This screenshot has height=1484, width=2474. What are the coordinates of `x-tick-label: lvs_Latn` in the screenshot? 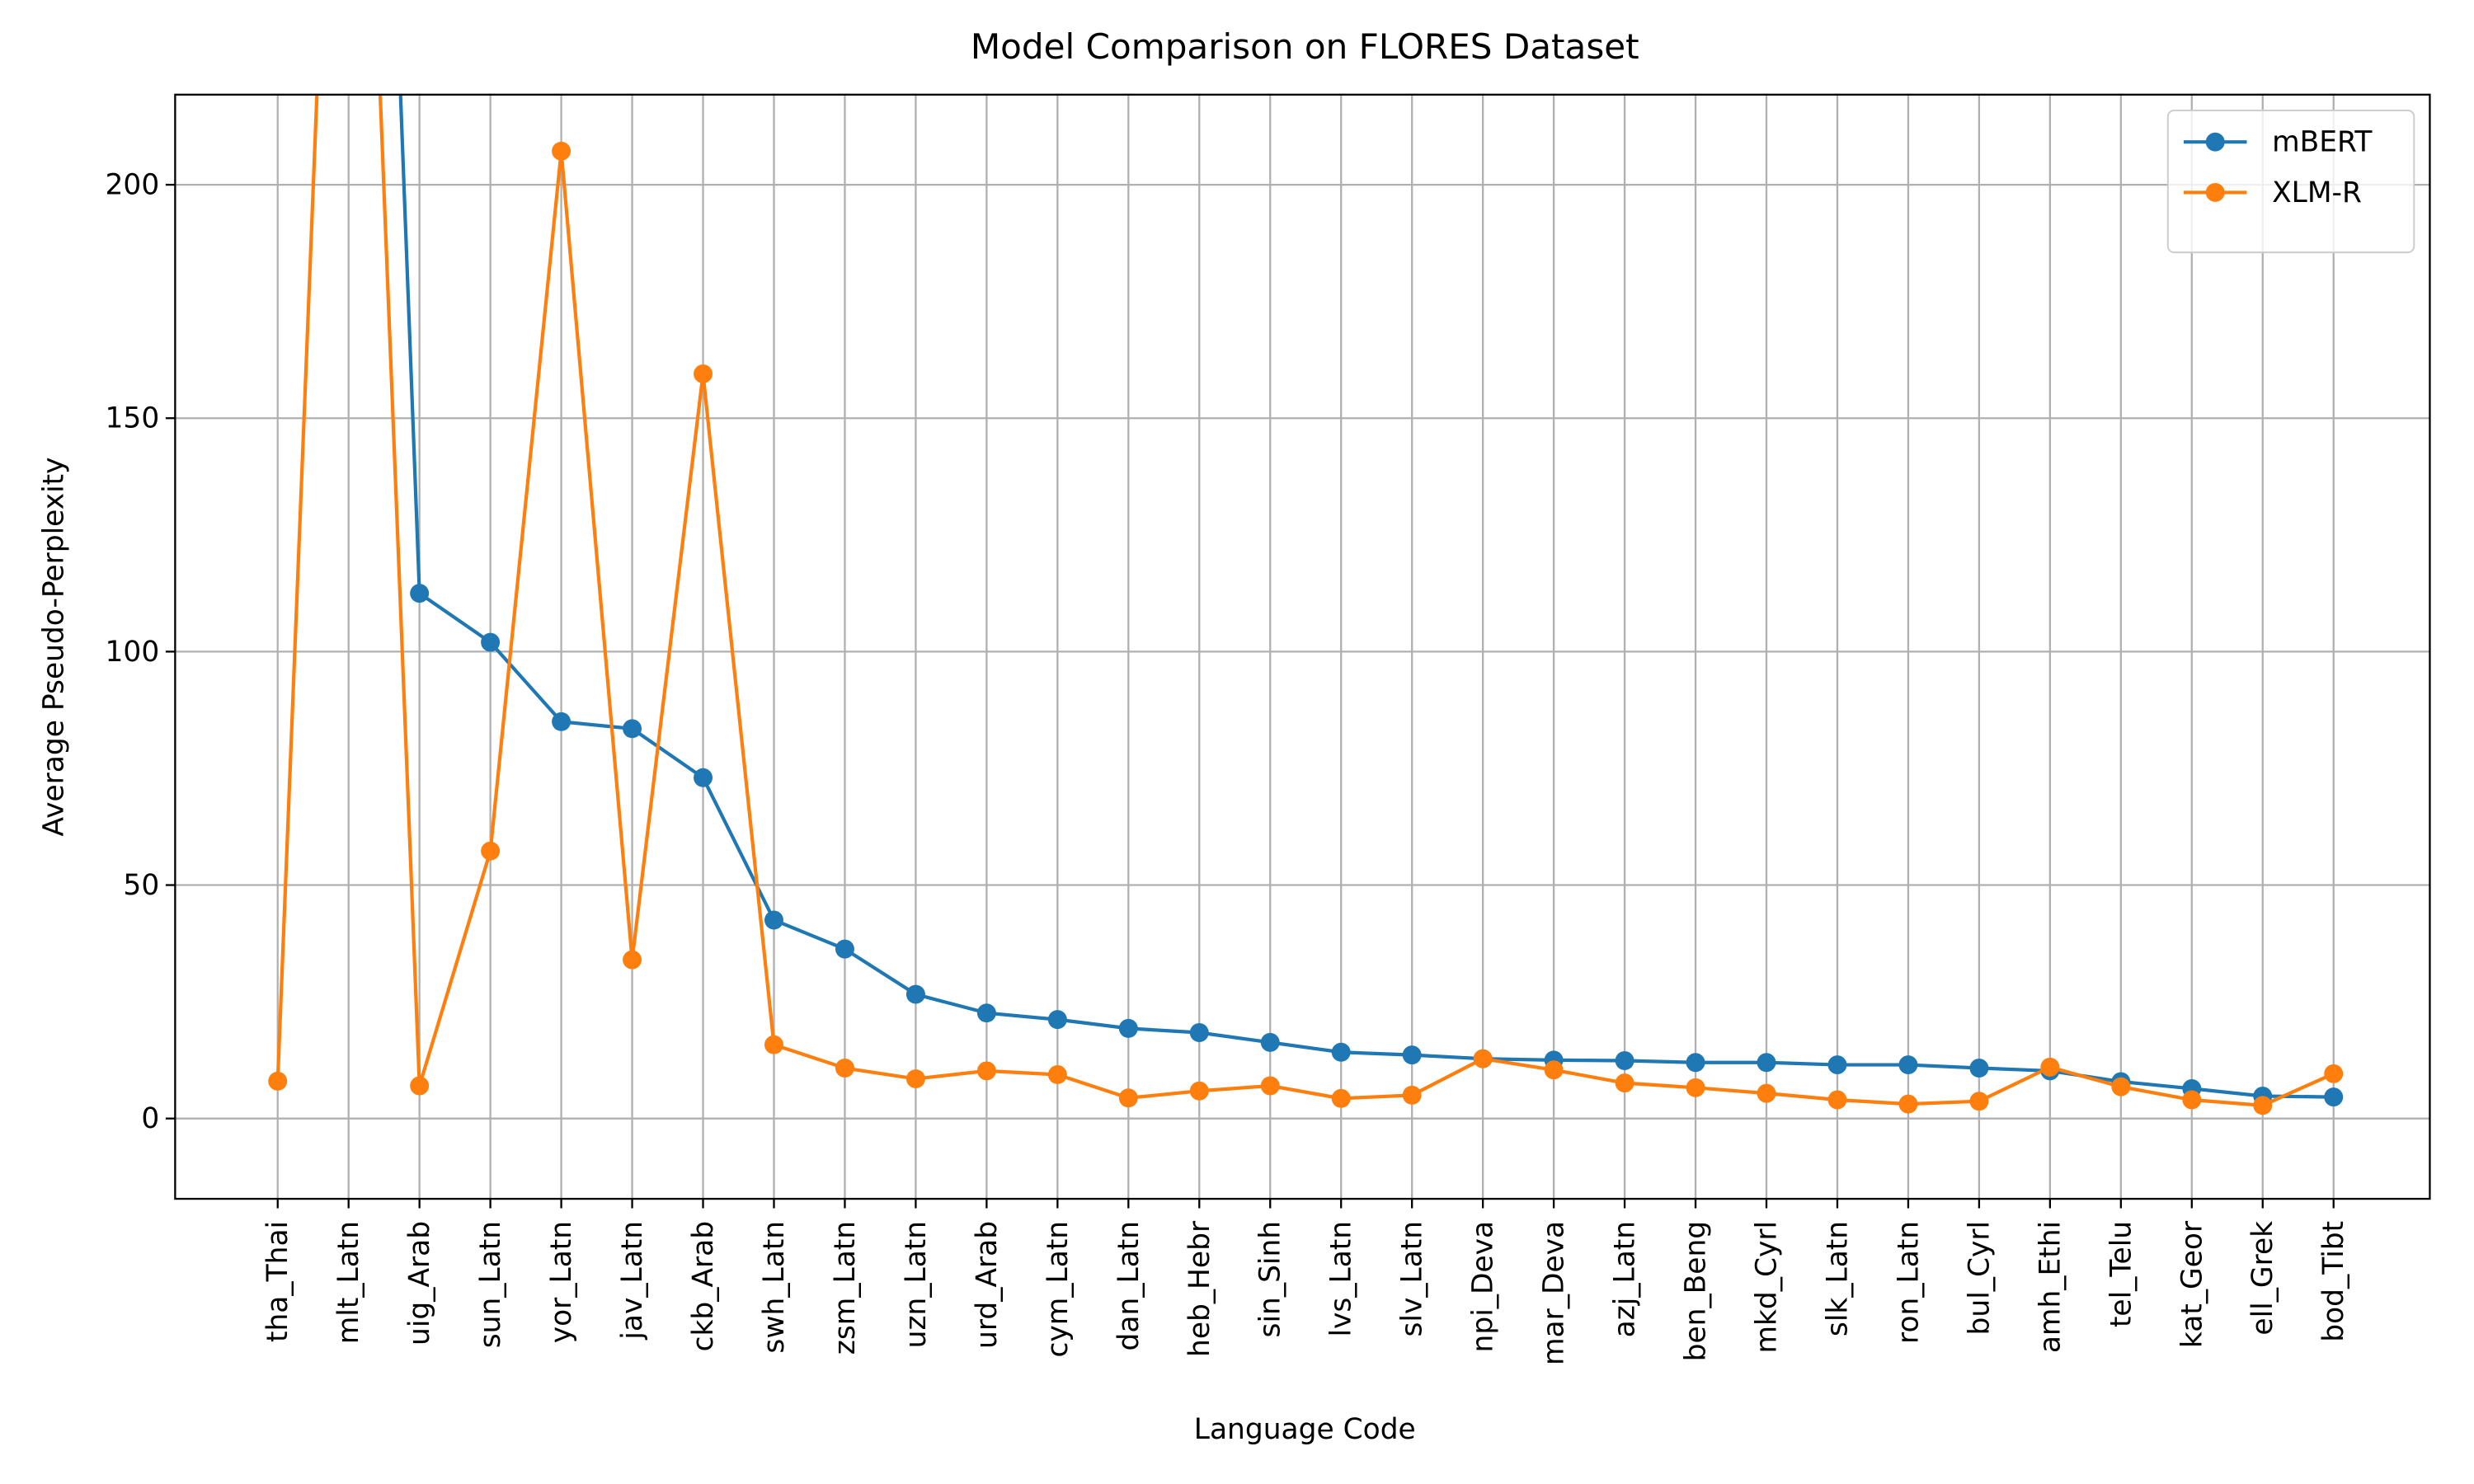 It's located at (1341, 1279).